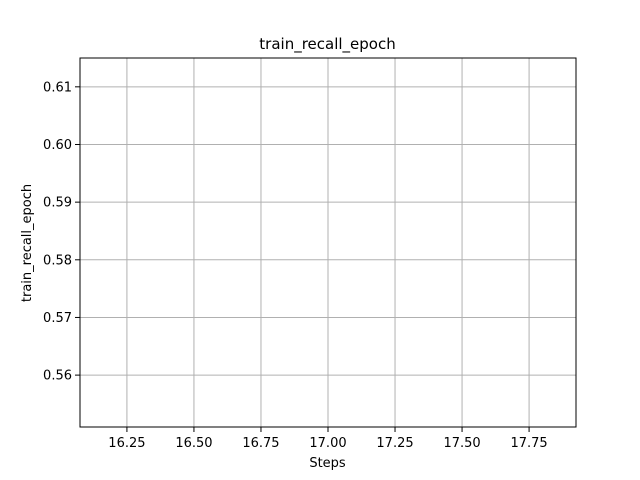 Image resolution: width=640 pixels, height=480 pixels. What do you see at coordinates (327, 44) in the screenshot?
I see `chart-title: train_recall_epoch` at bounding box center [327, 44].